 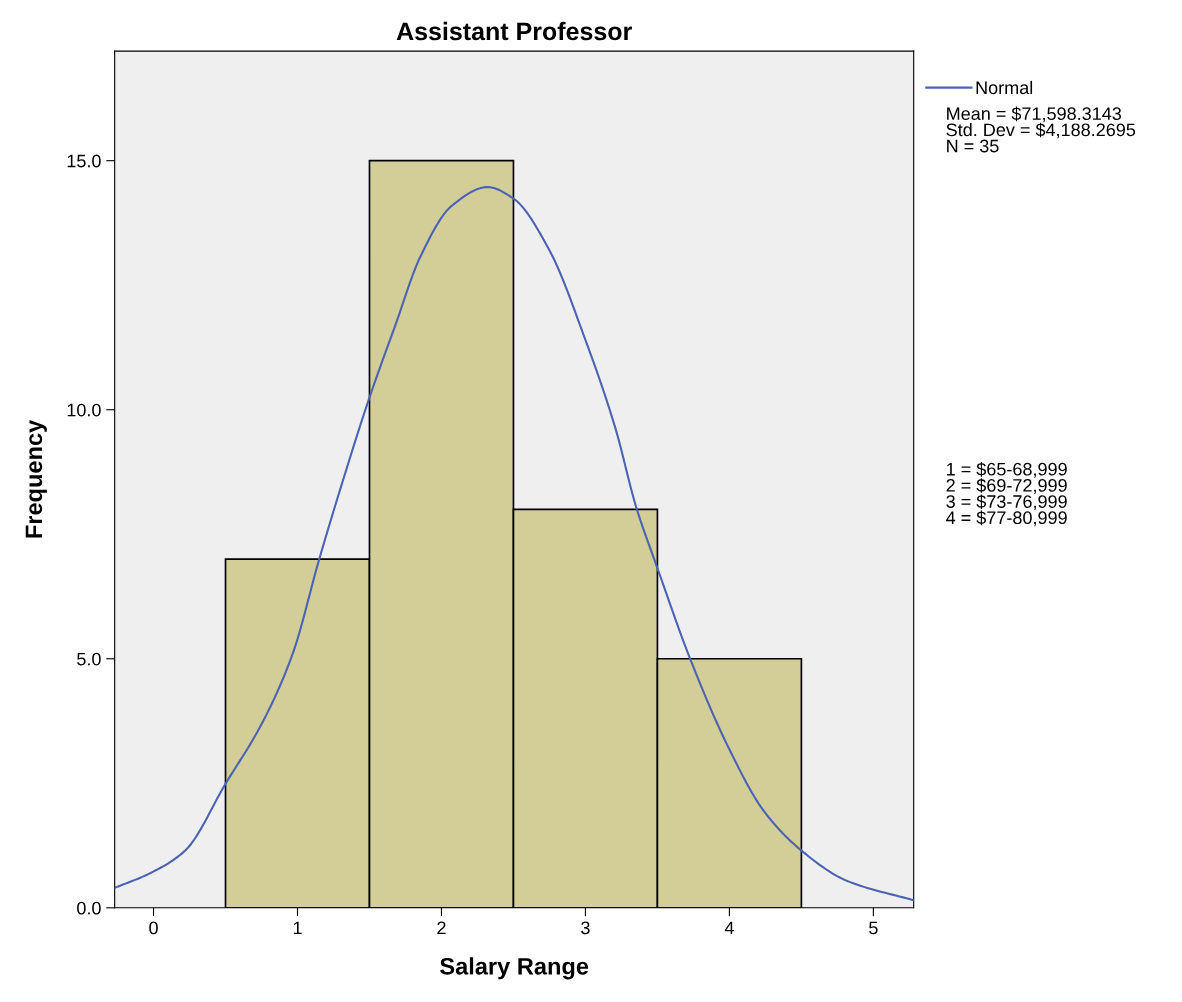 I want to click on x-tick-label: 2, so click(x=441, y=928).